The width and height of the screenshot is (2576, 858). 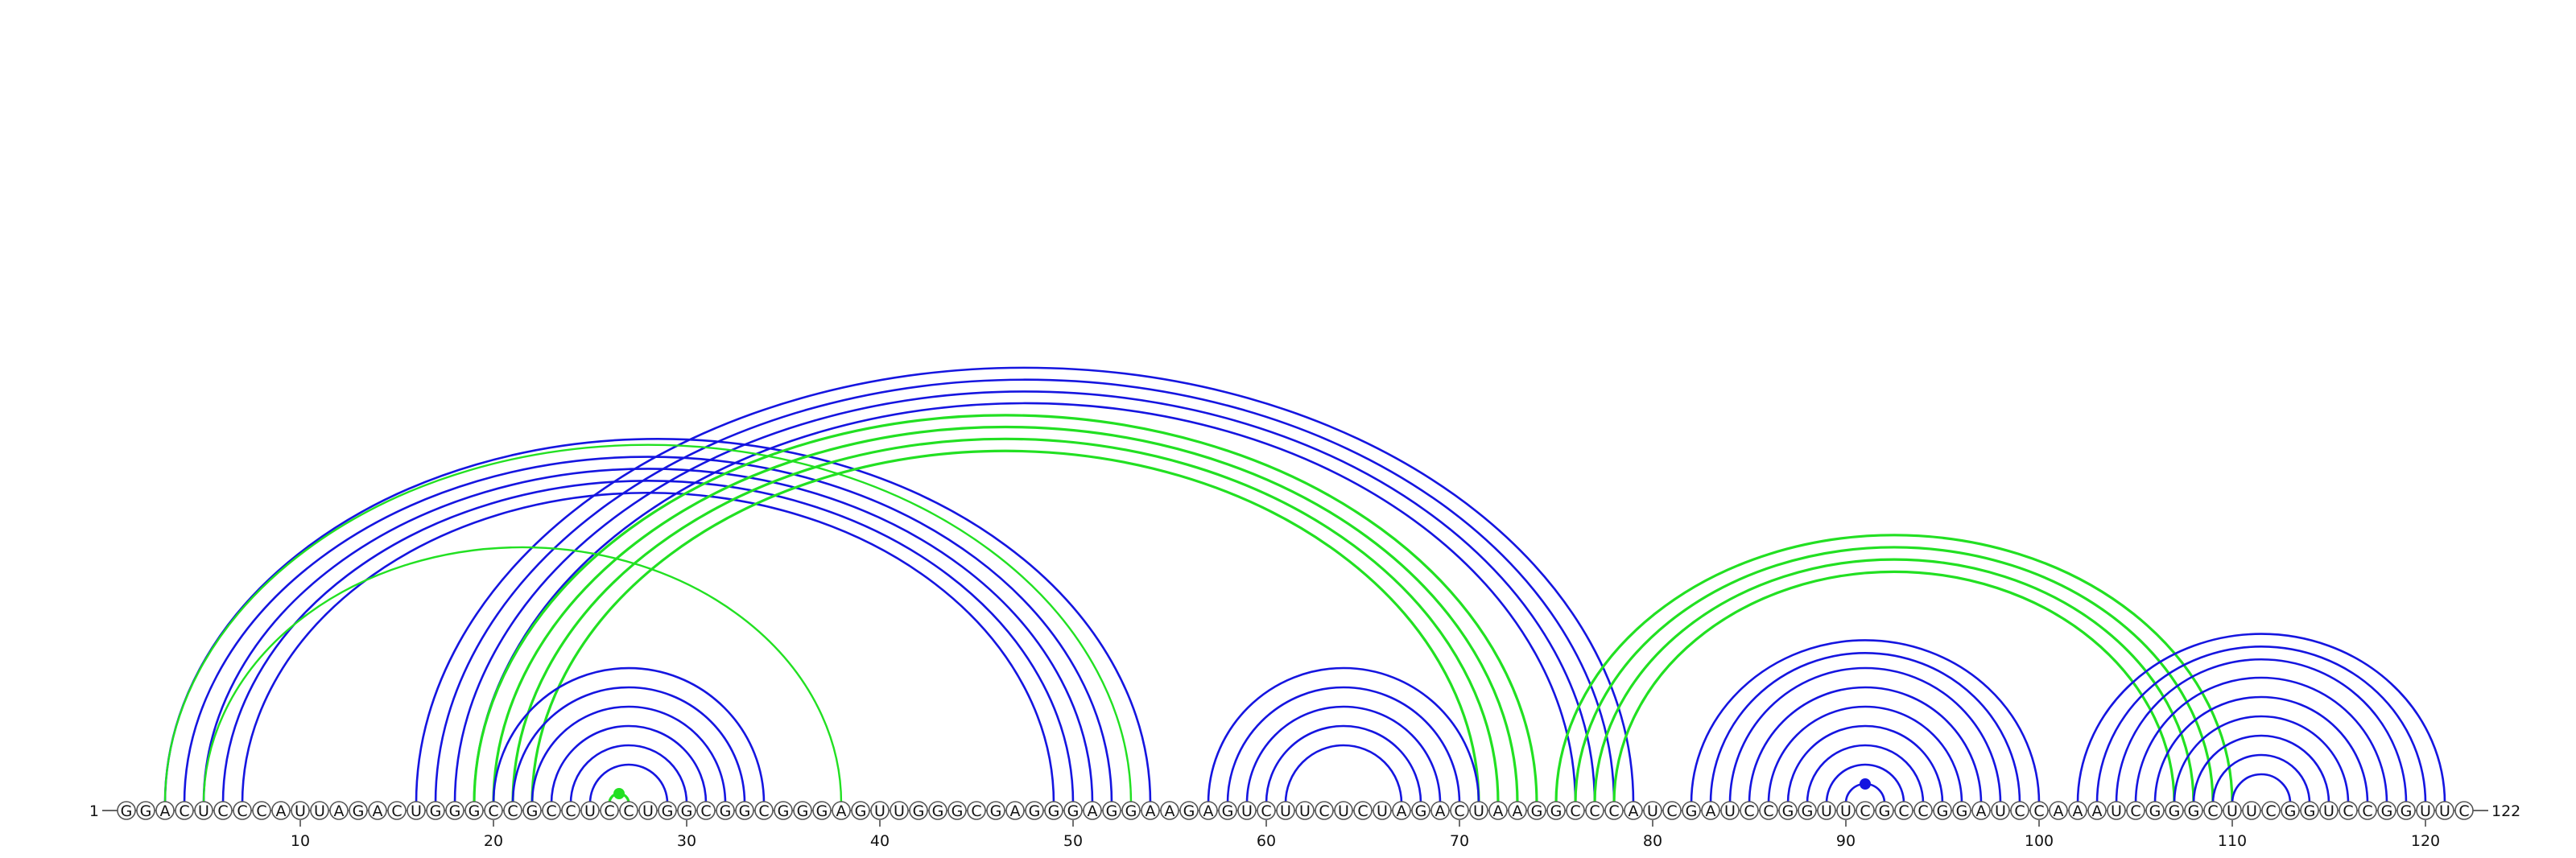 I want to click on tick-label: 80, so click(x=1652, y=841).